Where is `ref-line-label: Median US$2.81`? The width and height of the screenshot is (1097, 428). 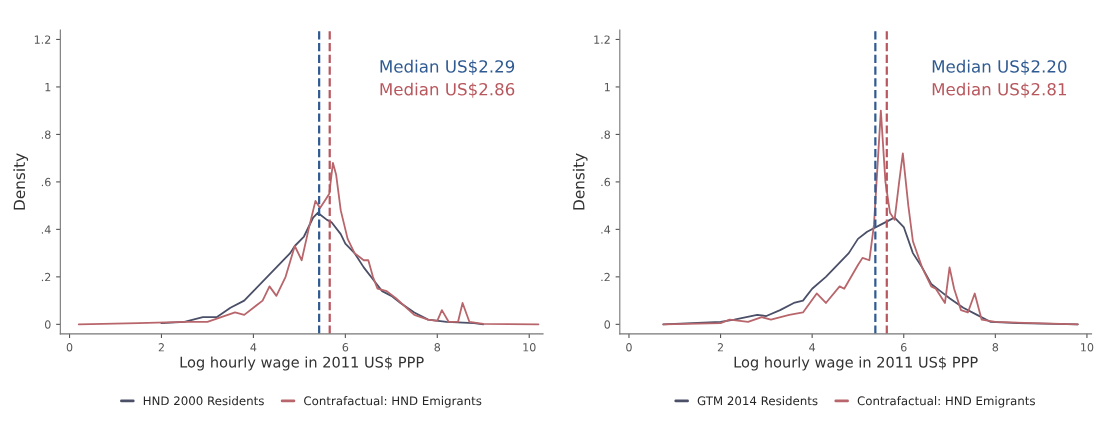 ref-line-label: Median US$2.81 is located at coordinates (999, 90).